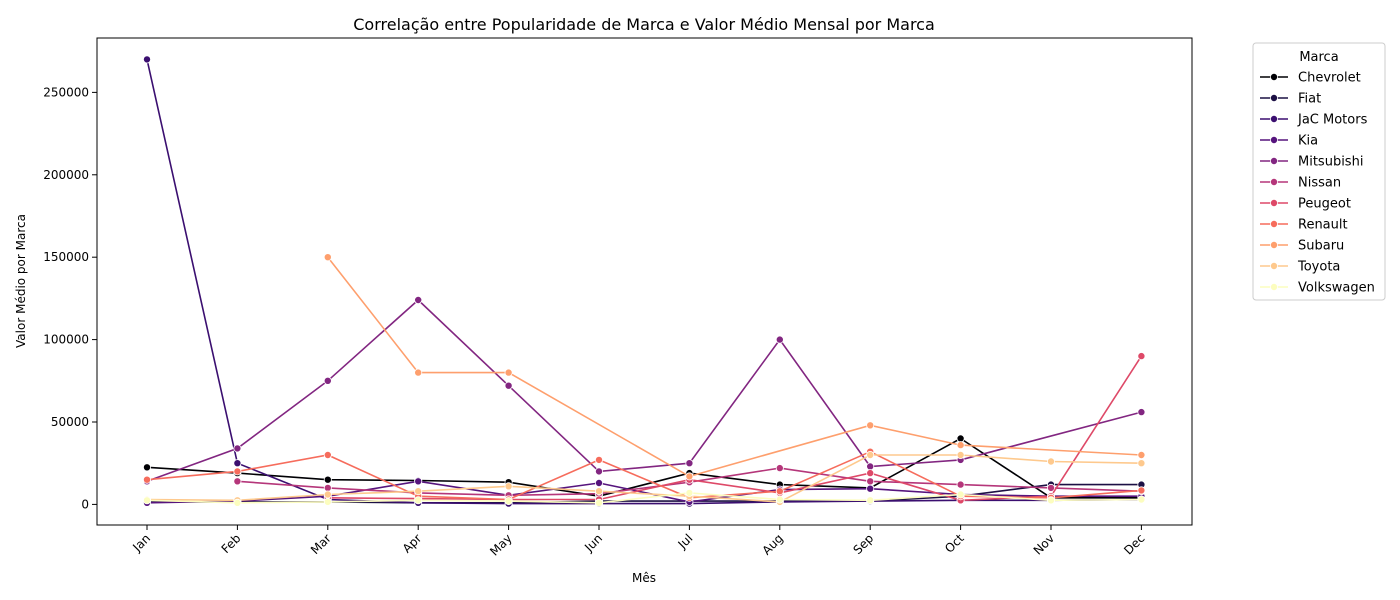 This screenshot has width=1400, height=600. What do you see at coordinates (1324, 204) in the screenshot?
I see `legend-label: Peugeot` at bounding box center [1324, 204].